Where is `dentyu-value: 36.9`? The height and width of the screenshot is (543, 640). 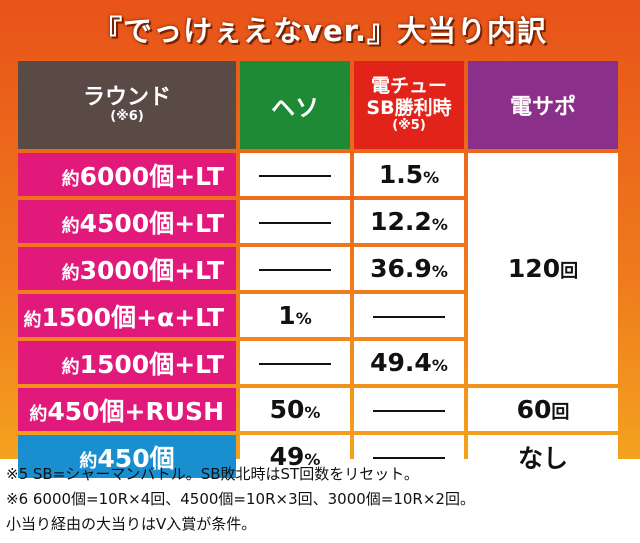 dentyu-value: 36.9 is located at coordinates (401, 268).